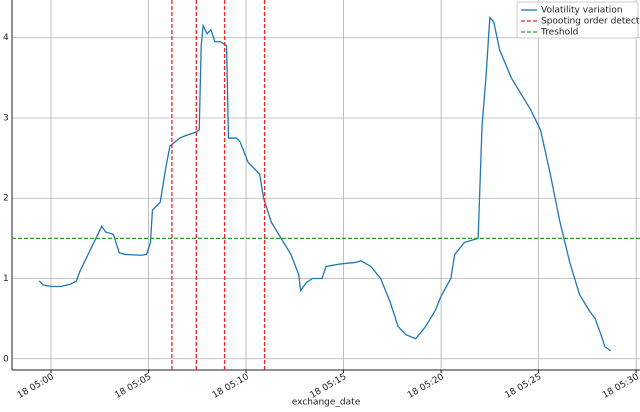 Image resolution: width=640 pixels, height=412 pixels. I want to click on y-tick-label: 3, so click(6, 118).